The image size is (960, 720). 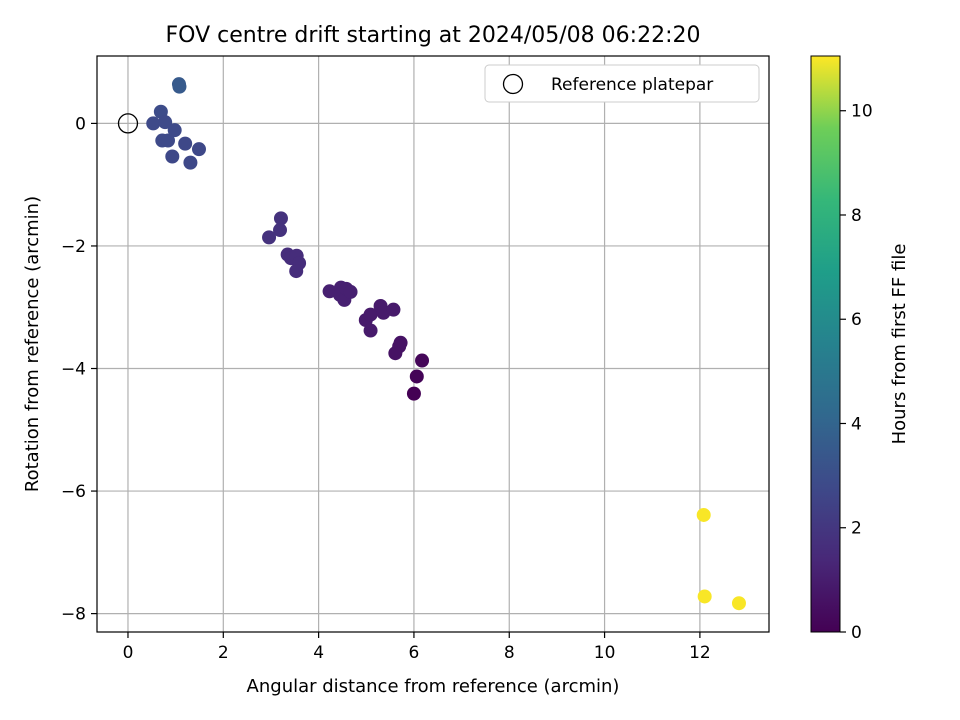 I want to click on colorbar-tick-label: 10, so click(x=862, y=112).